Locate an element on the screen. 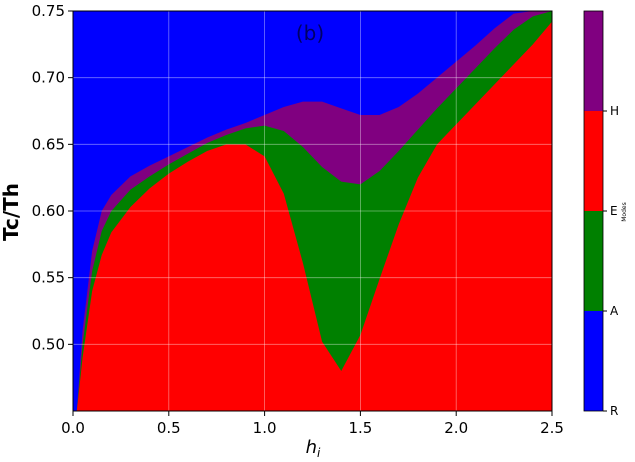 The height and width of the screenshot is (462, 635). y-tick-label: 0.65 is located at coordinates (48, 144).